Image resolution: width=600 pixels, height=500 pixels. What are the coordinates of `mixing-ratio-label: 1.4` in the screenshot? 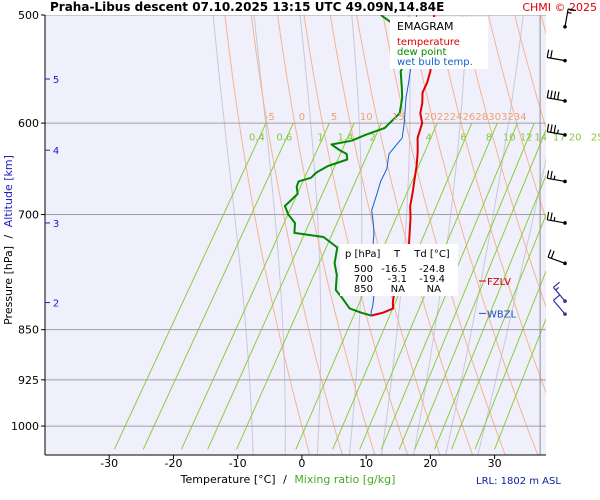 It's located at (345, 138).